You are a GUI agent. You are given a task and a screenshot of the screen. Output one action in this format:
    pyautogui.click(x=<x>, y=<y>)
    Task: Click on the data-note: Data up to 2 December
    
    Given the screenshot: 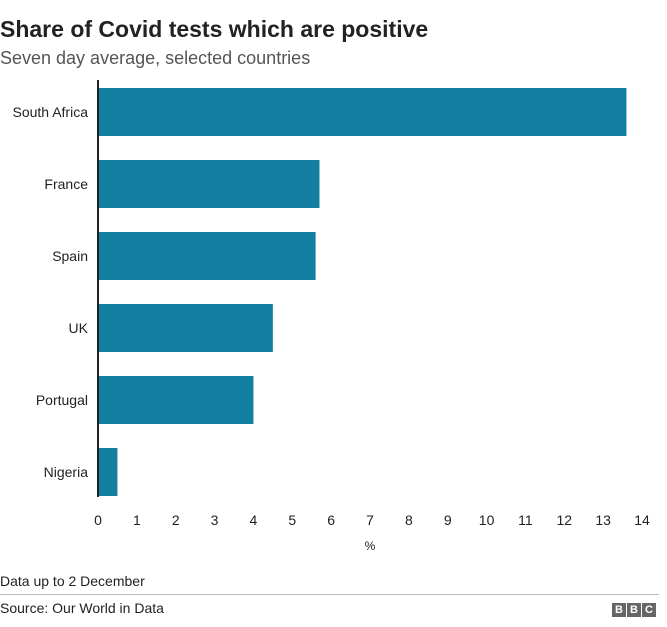 What is the action you would take?
    pyautogui.click(x=72, y=581)
    